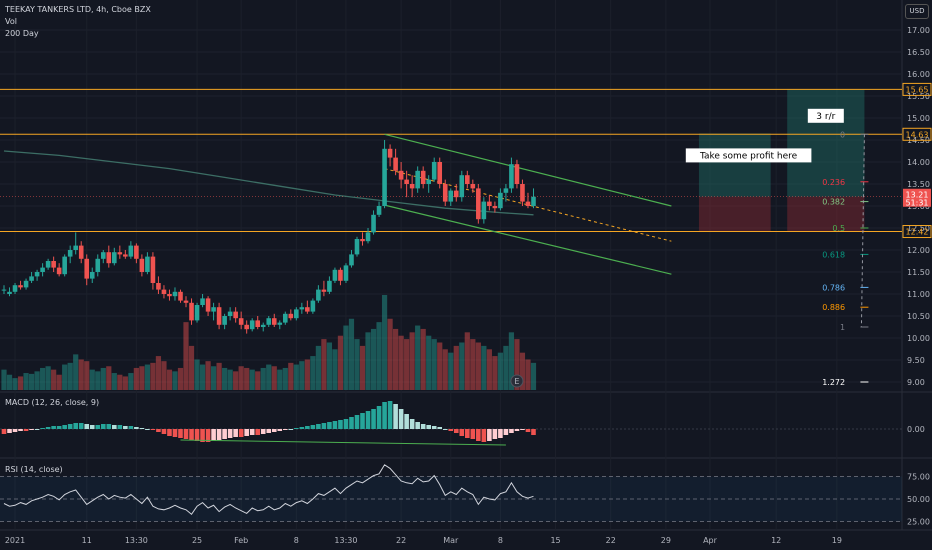 The width and height of the screenshot is (932, 550). What do you see at coordinates (833, 382) in the screenshot?
I see `fib-level-label: 1.272` at bounding box center [833, 382].